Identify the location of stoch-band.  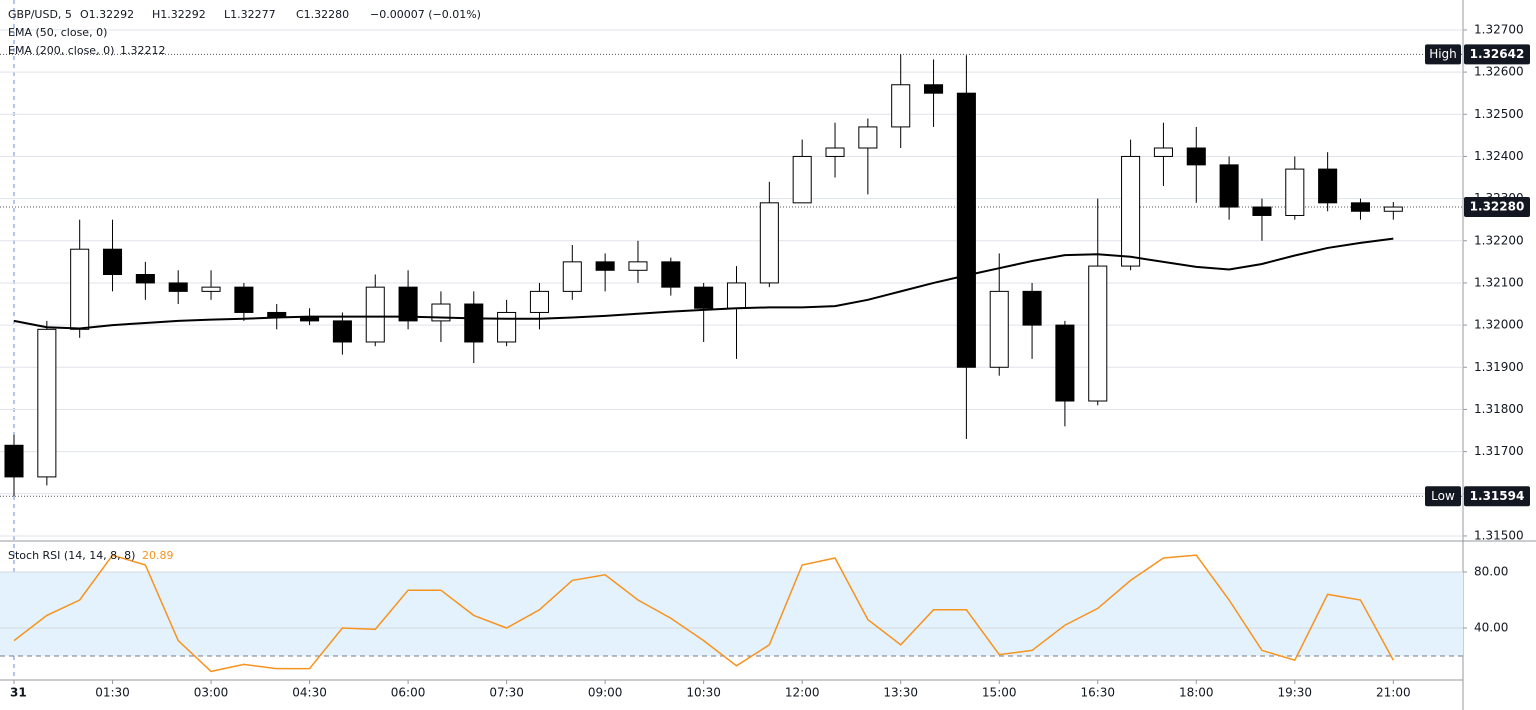
(731, 614).